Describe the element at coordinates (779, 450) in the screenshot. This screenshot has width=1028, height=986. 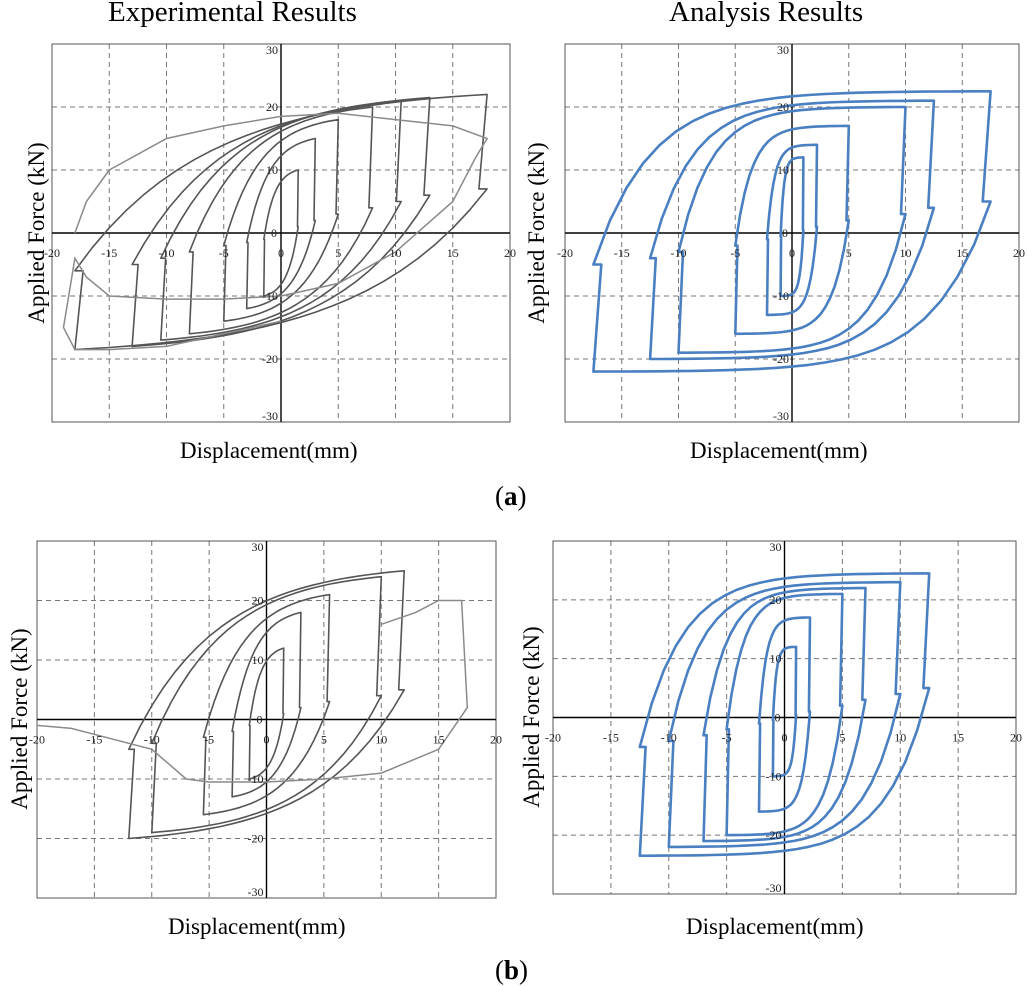
I see `xlabel-a-analysis: Displacement(mm)` at that location.